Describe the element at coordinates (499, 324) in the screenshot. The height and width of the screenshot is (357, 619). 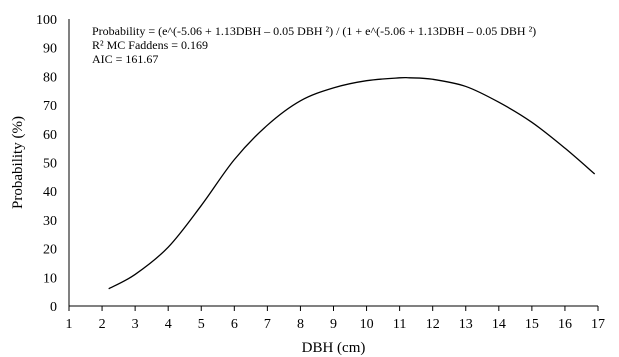
I see `x-tick-label: 14` at that location.